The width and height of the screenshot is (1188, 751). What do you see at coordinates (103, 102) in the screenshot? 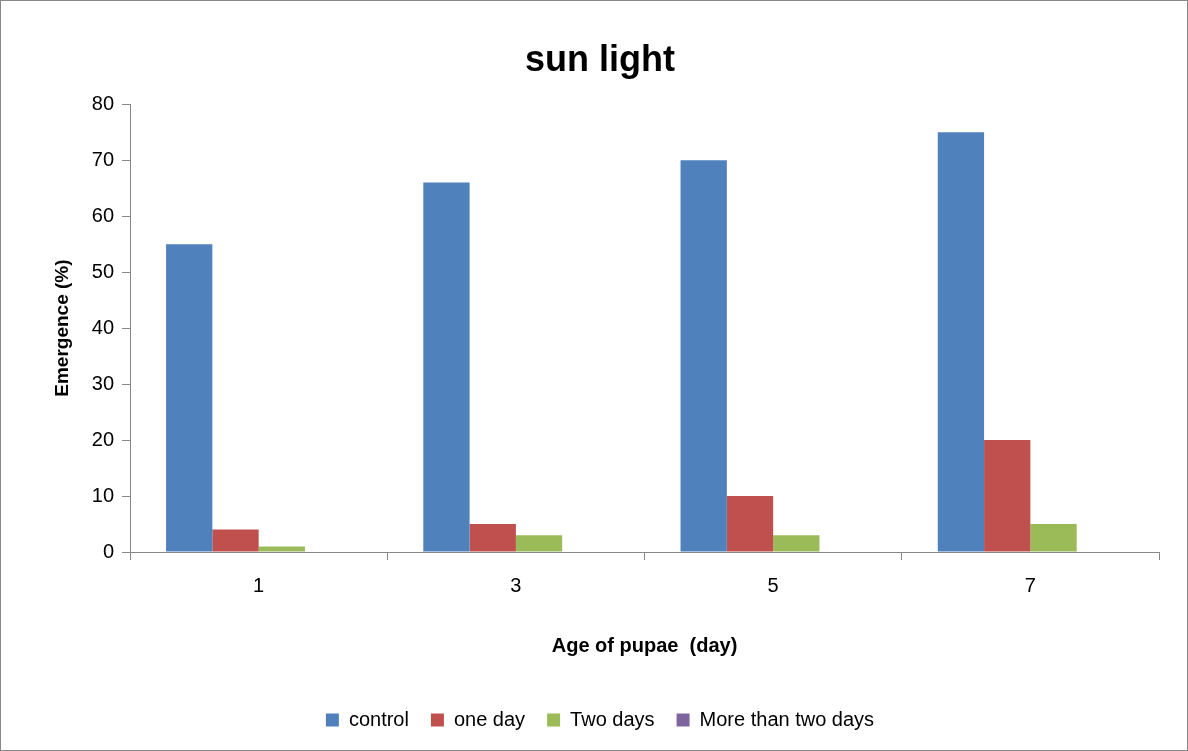
I see `y-tick-label: 80` at bounding box center [103, 102].